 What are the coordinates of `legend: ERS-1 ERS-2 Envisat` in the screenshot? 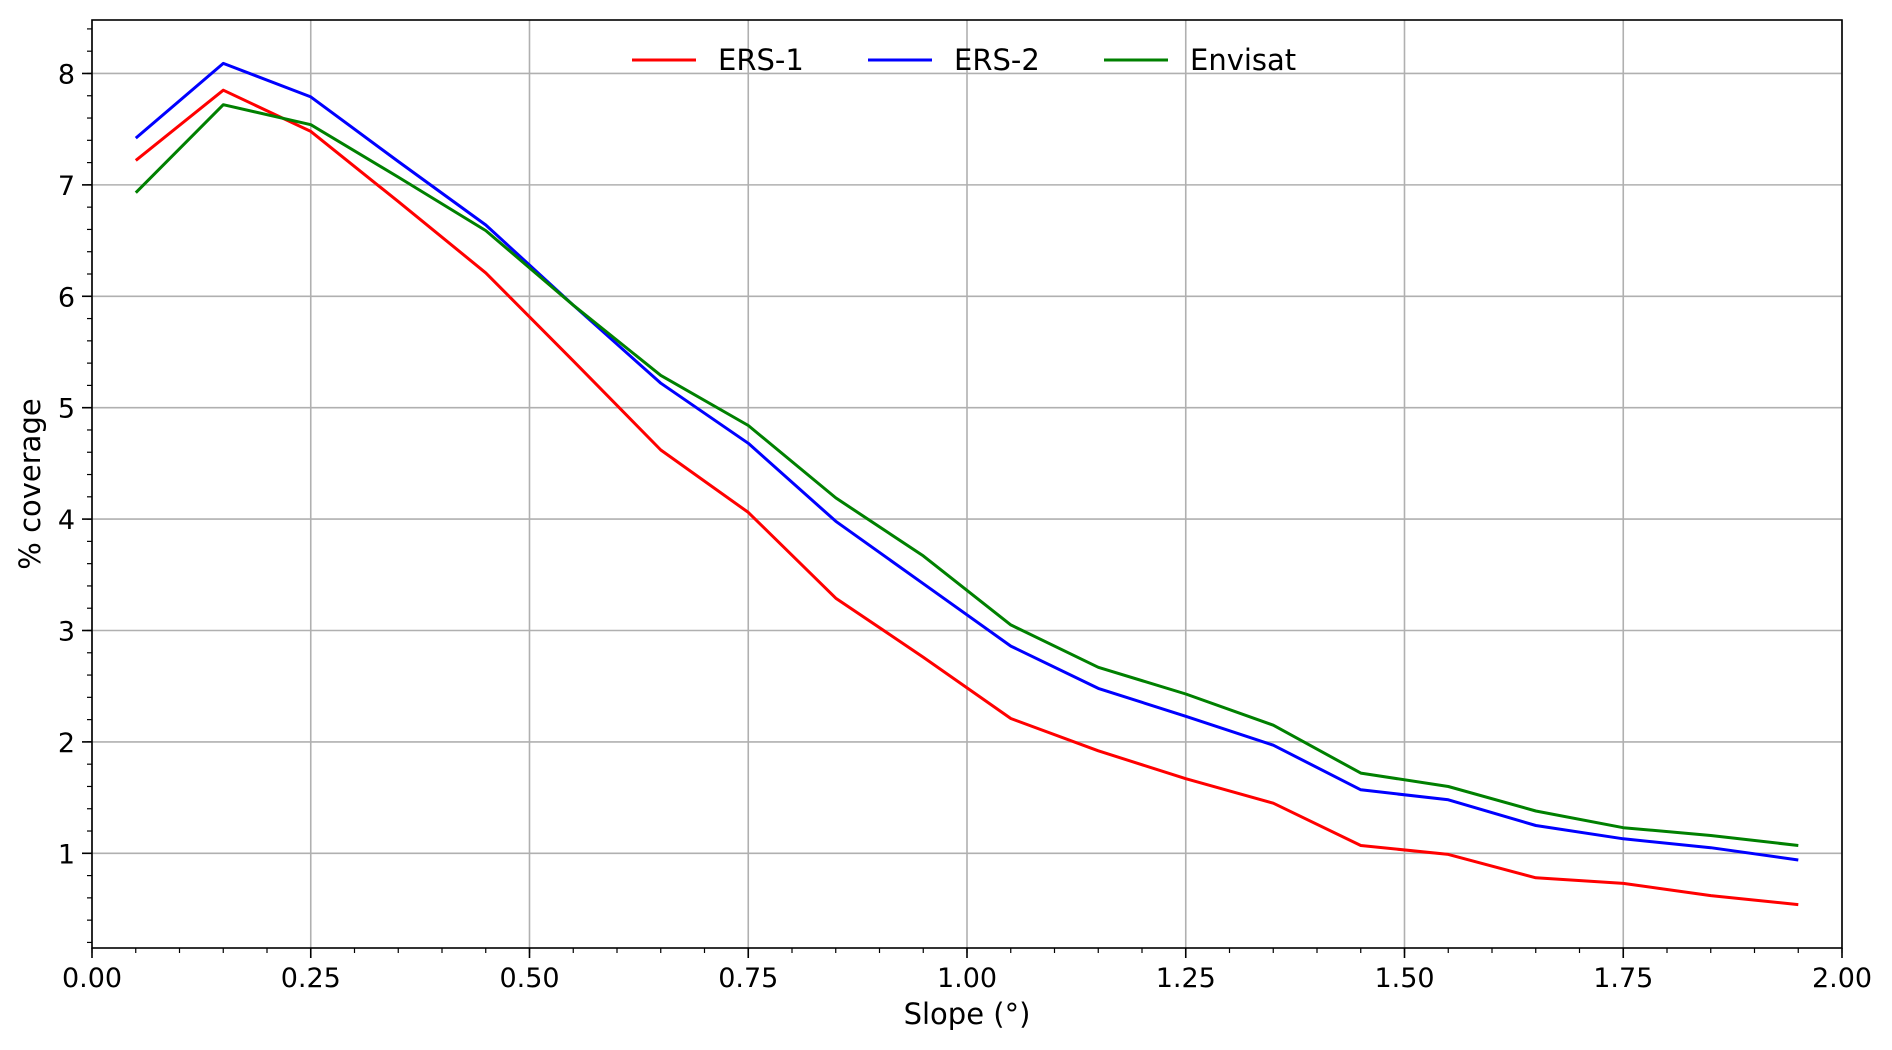 It's located at (964, 60).